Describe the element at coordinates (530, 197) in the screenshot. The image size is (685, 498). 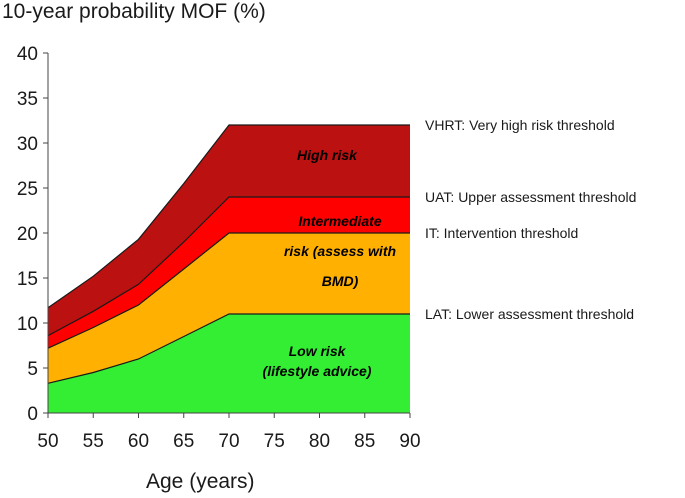
I see `threshold-label-2: UAT: Upper assessment threshold` at that location.